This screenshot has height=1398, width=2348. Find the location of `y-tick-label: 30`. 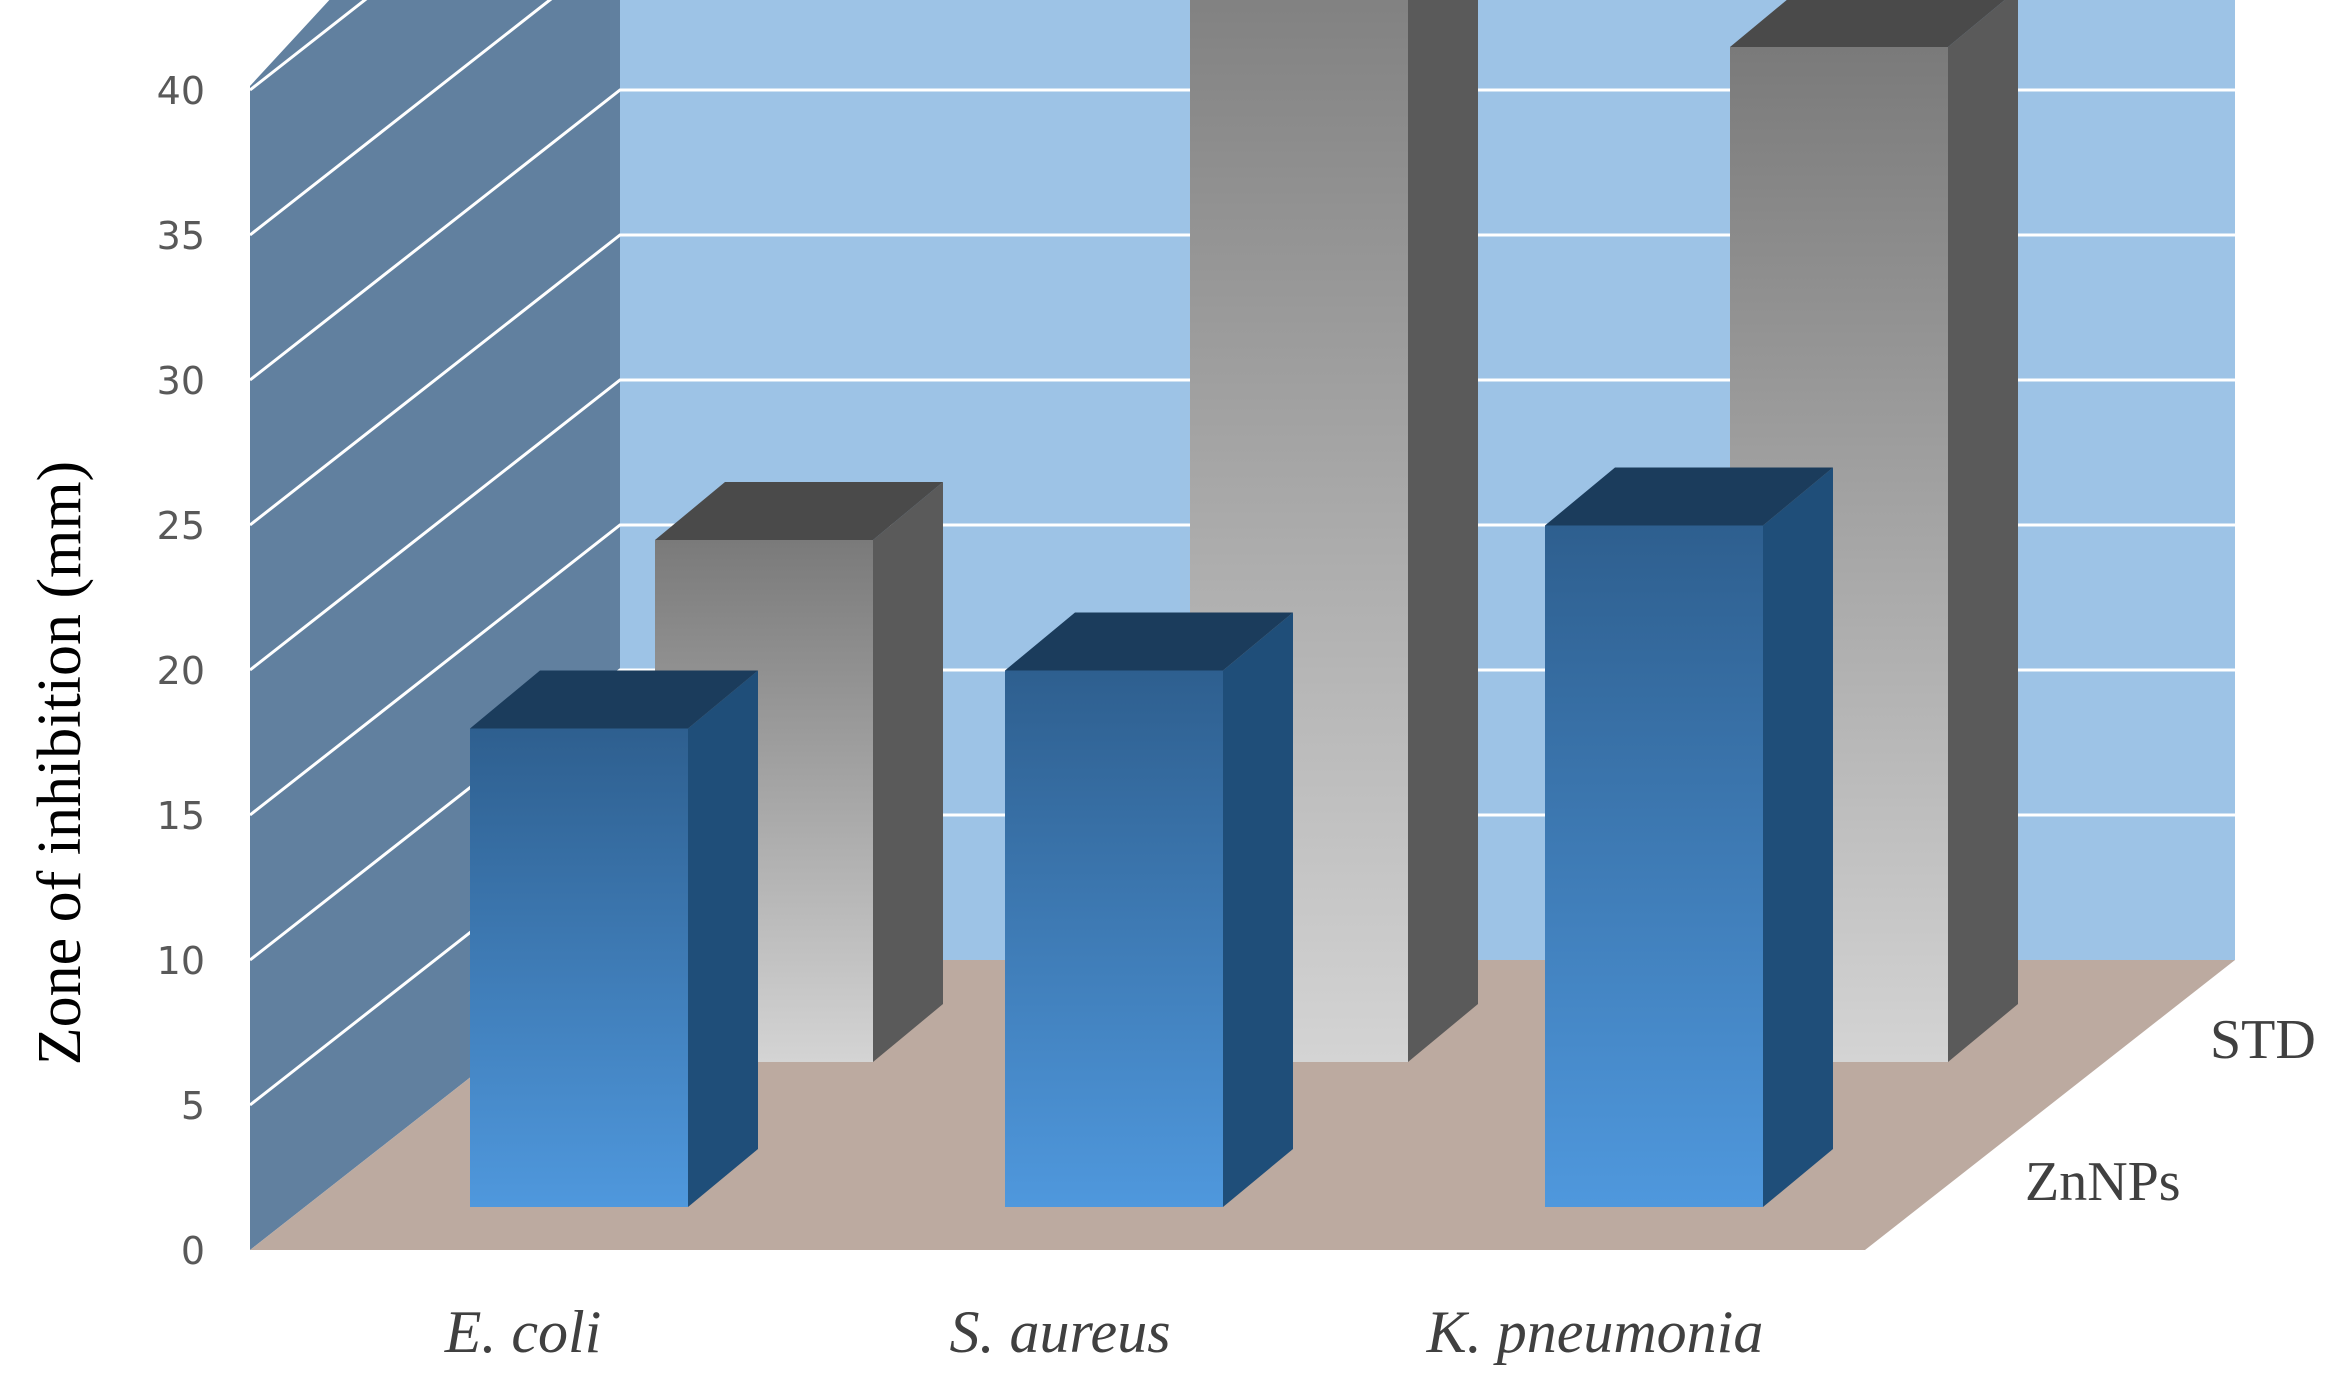

y-tick-label: 30 is located at coordinates (181, 381).